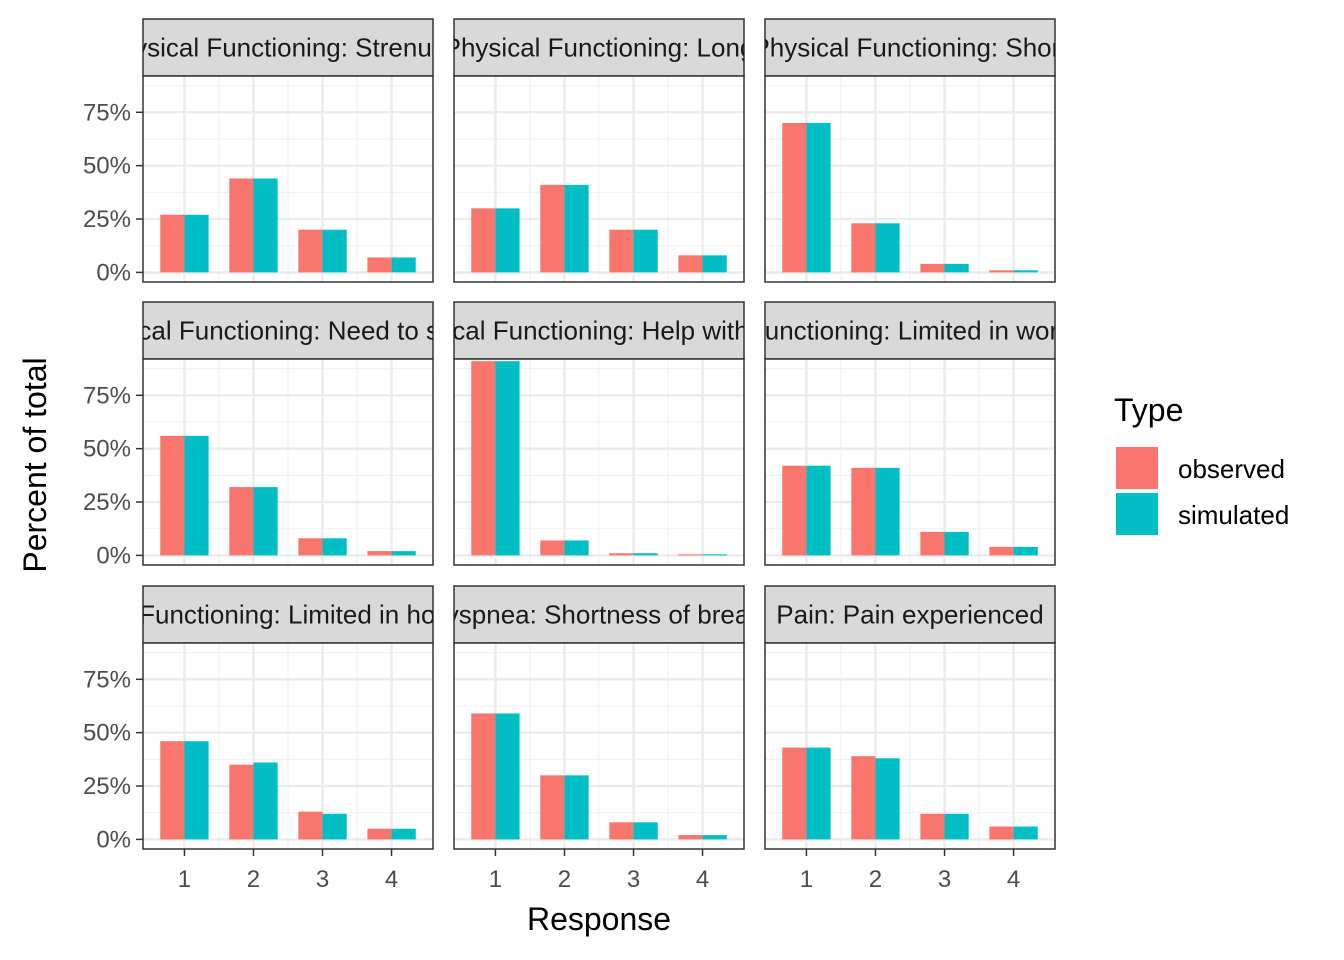 Image resolution: width=1344 pixels, height=960 pixels. I want to click on strip-label: Dyspnea: Shortness of breath, so click(599, 615).